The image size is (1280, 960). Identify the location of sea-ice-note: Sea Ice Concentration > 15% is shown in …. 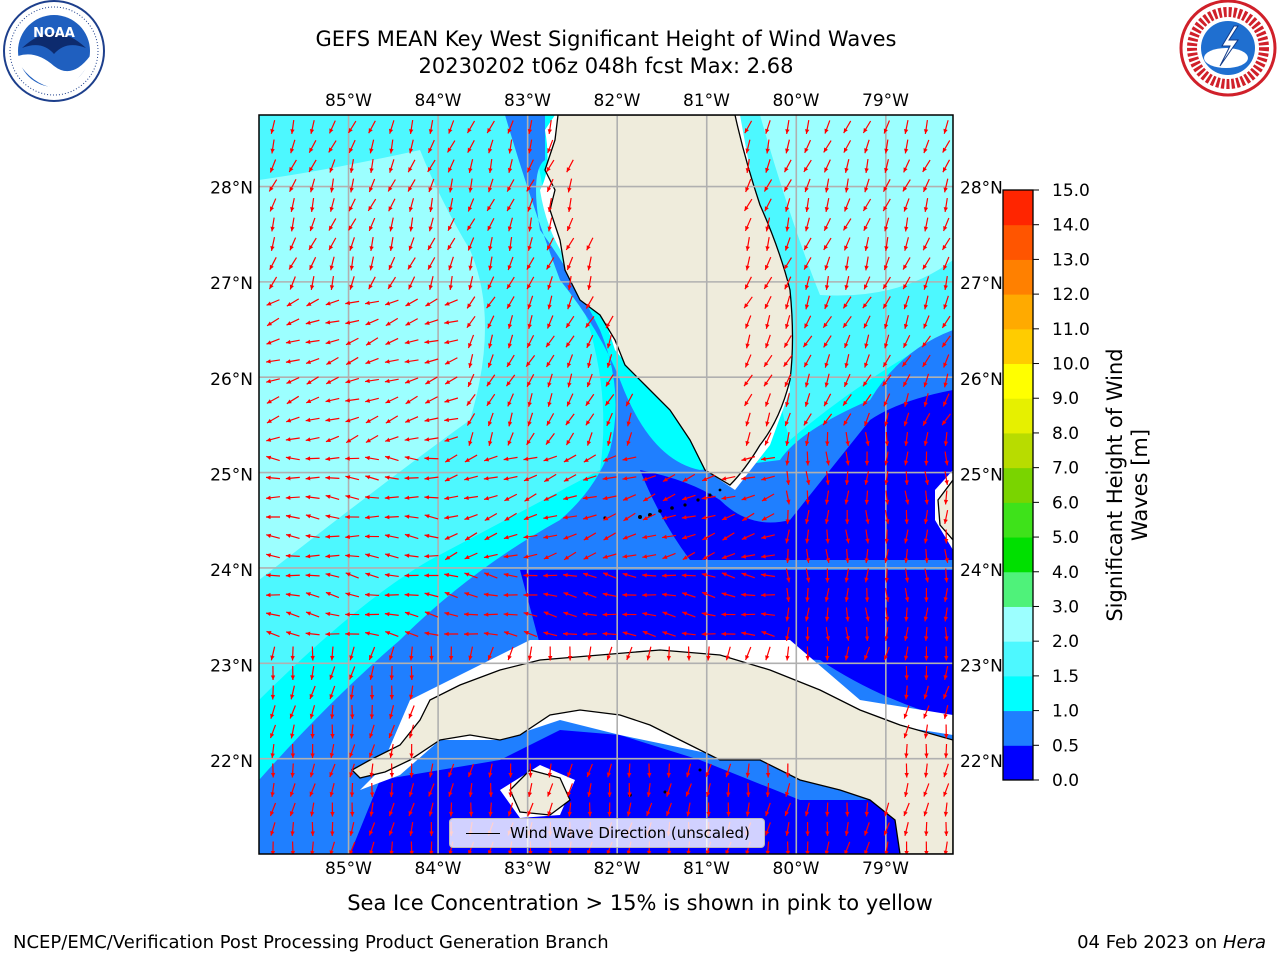
(640, 903).